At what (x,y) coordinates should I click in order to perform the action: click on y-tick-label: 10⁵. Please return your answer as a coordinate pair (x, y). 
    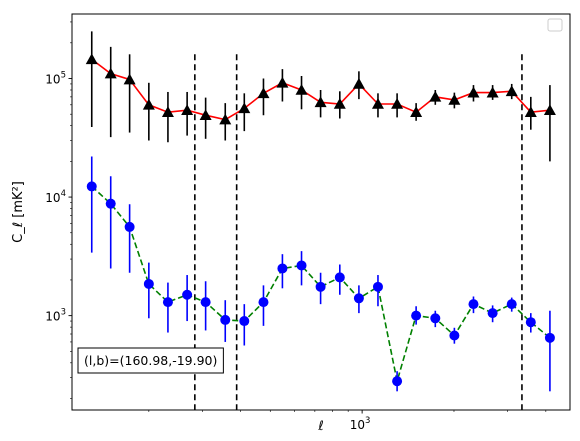
    Looking at the image, I should click on (55, 79).